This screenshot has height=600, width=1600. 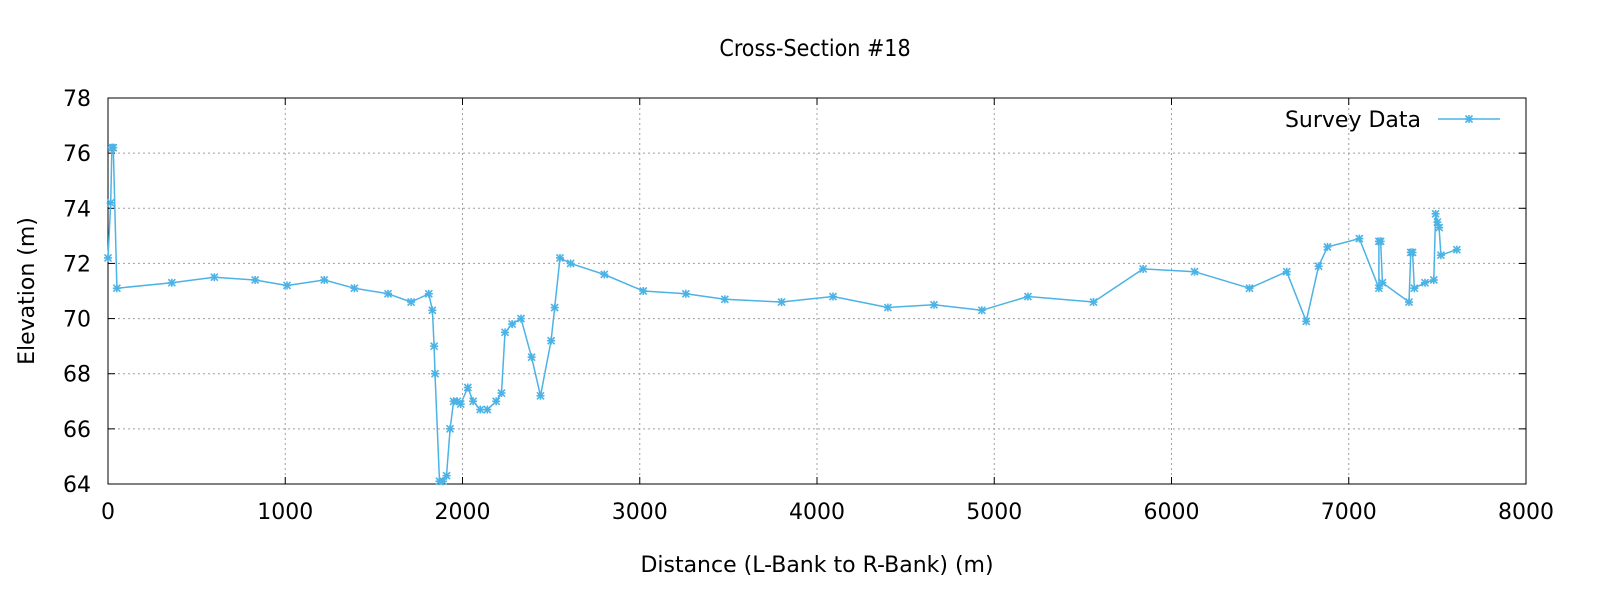 I want to click on y-tick-label: 76, so click(x=77, y=154).